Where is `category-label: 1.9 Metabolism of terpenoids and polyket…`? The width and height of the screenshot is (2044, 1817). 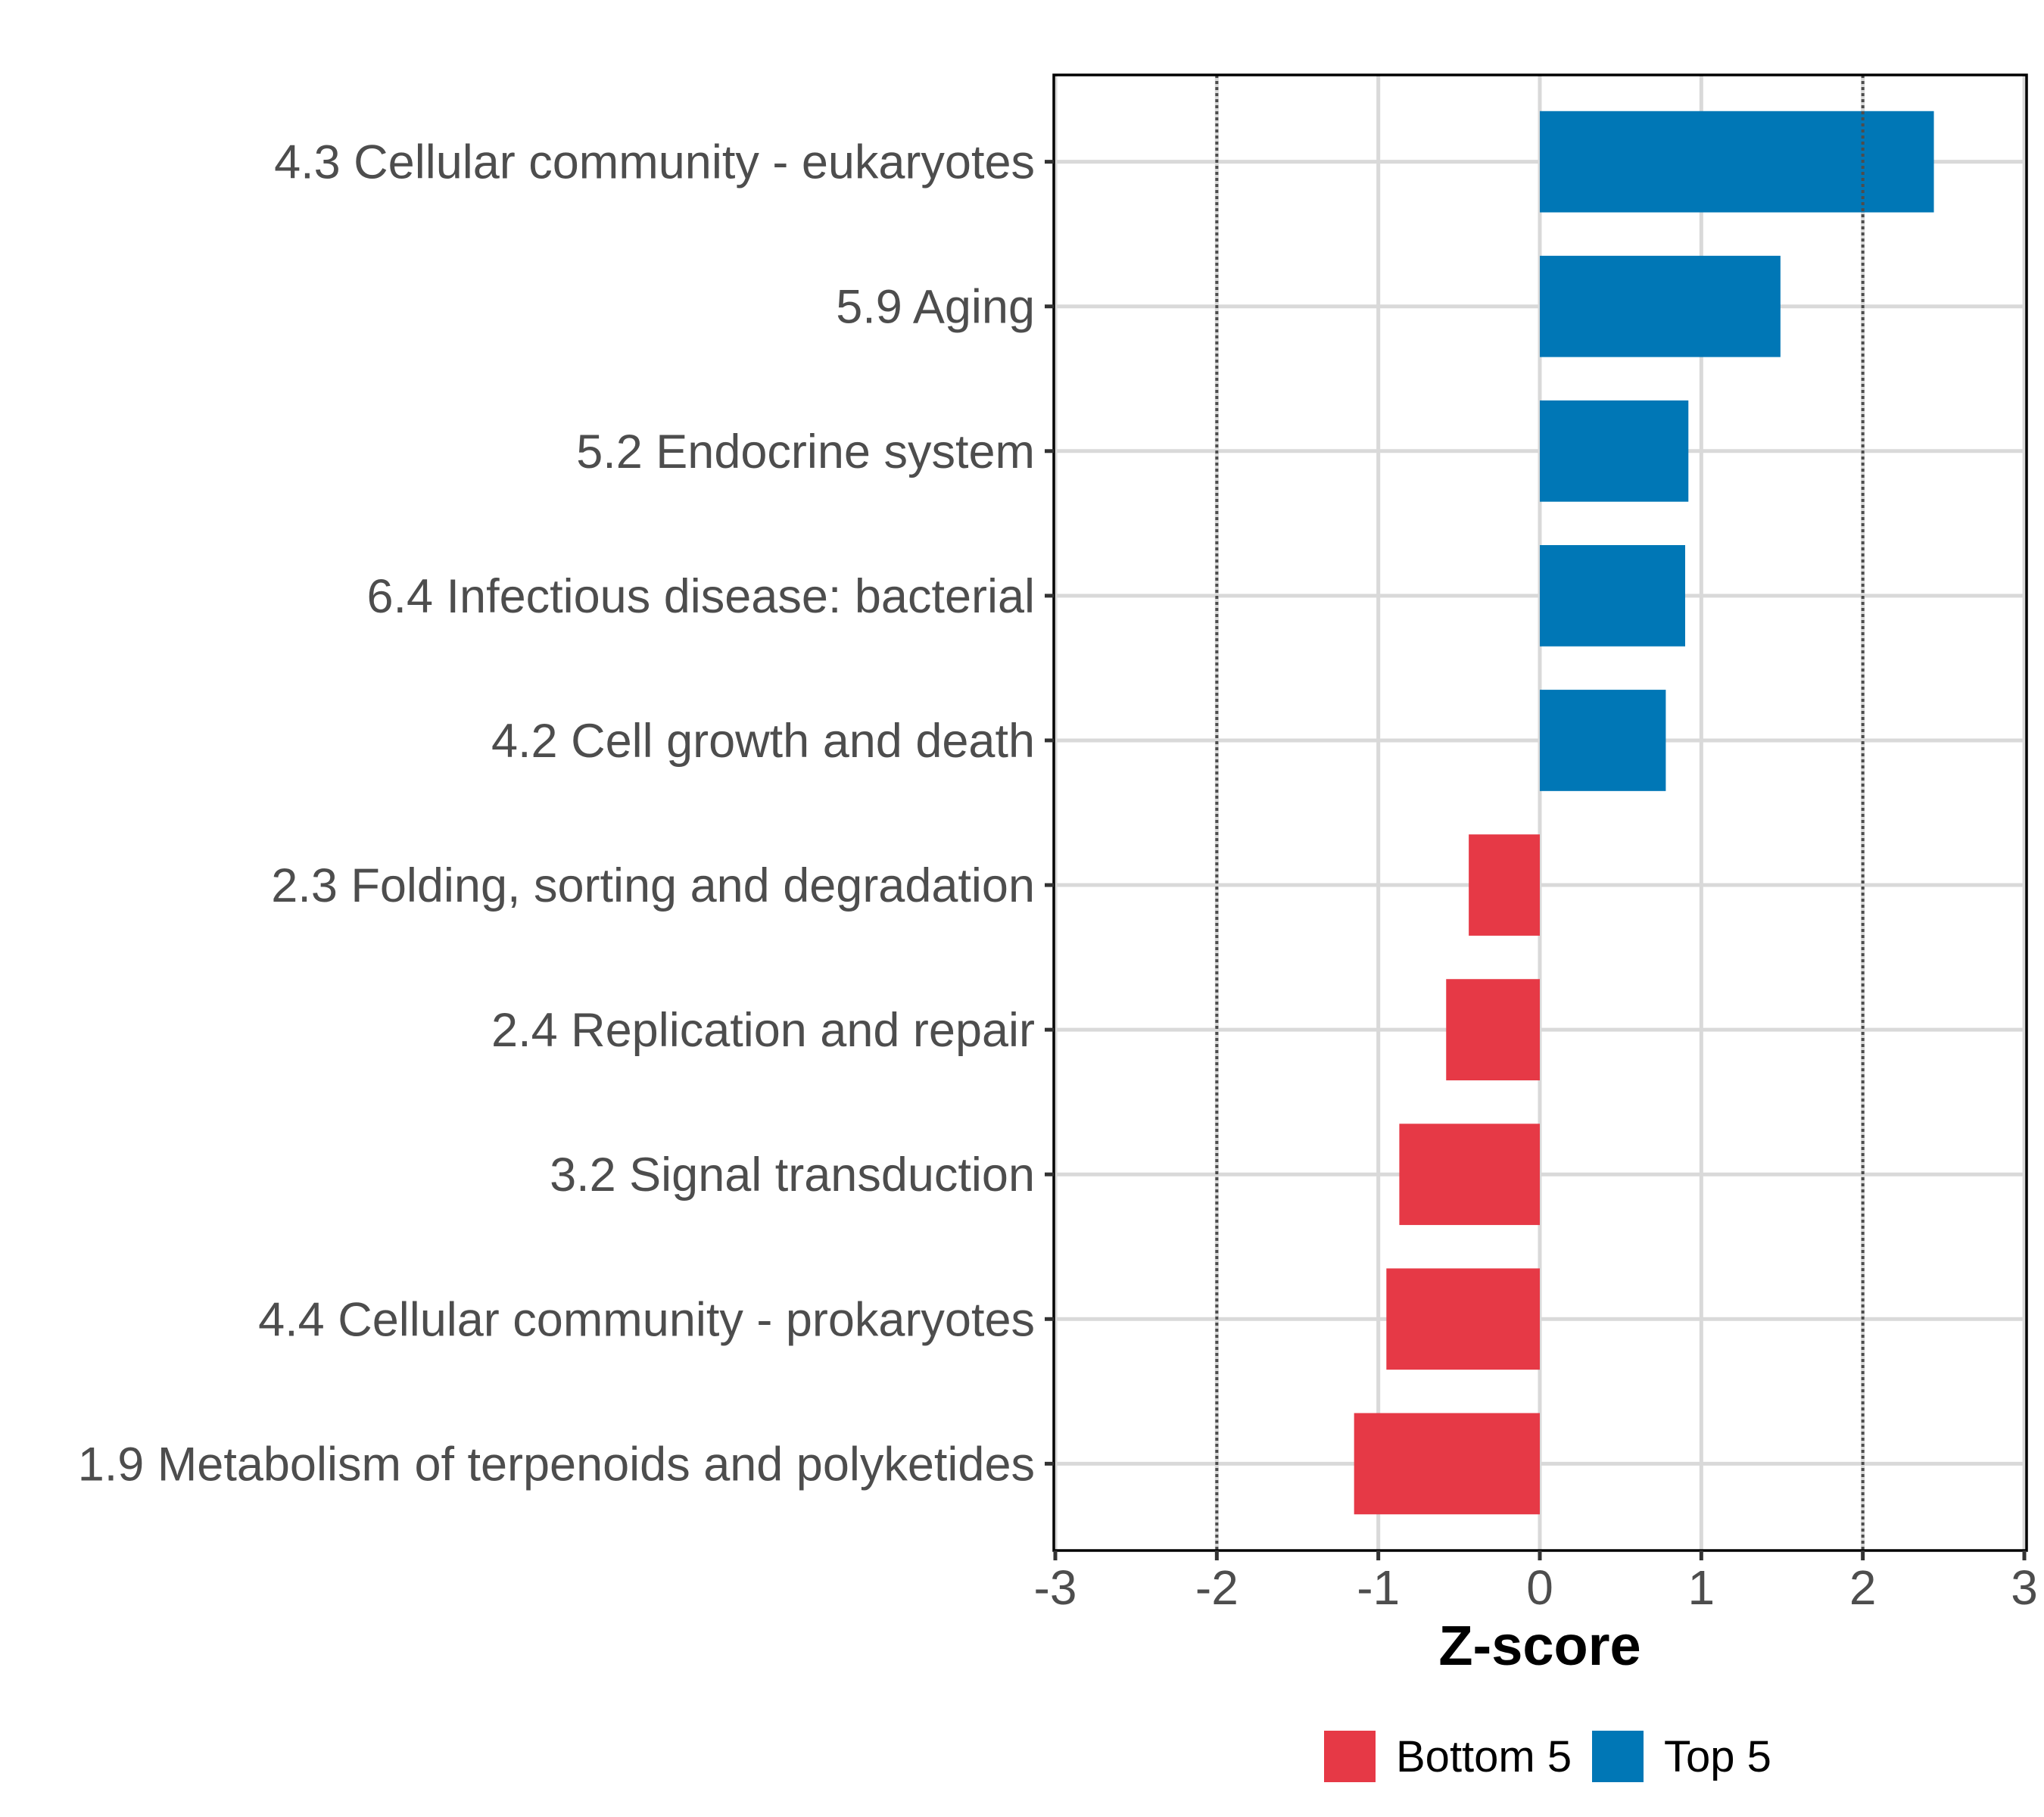
category-label: 1.9 Metabolism of terpenoids and polyket… is located at coordinates (556, 1464).